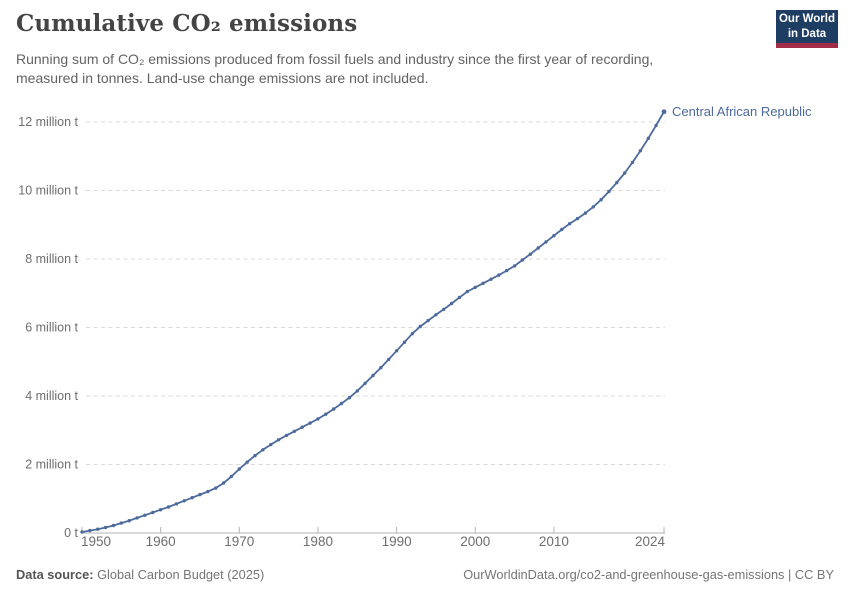 The height and width of the screenshot is (600, 850). What do you see at coordinates (51, 328) in the screenshot?
I see `svg-text: 6 million t` at bounding box center [51, 328].